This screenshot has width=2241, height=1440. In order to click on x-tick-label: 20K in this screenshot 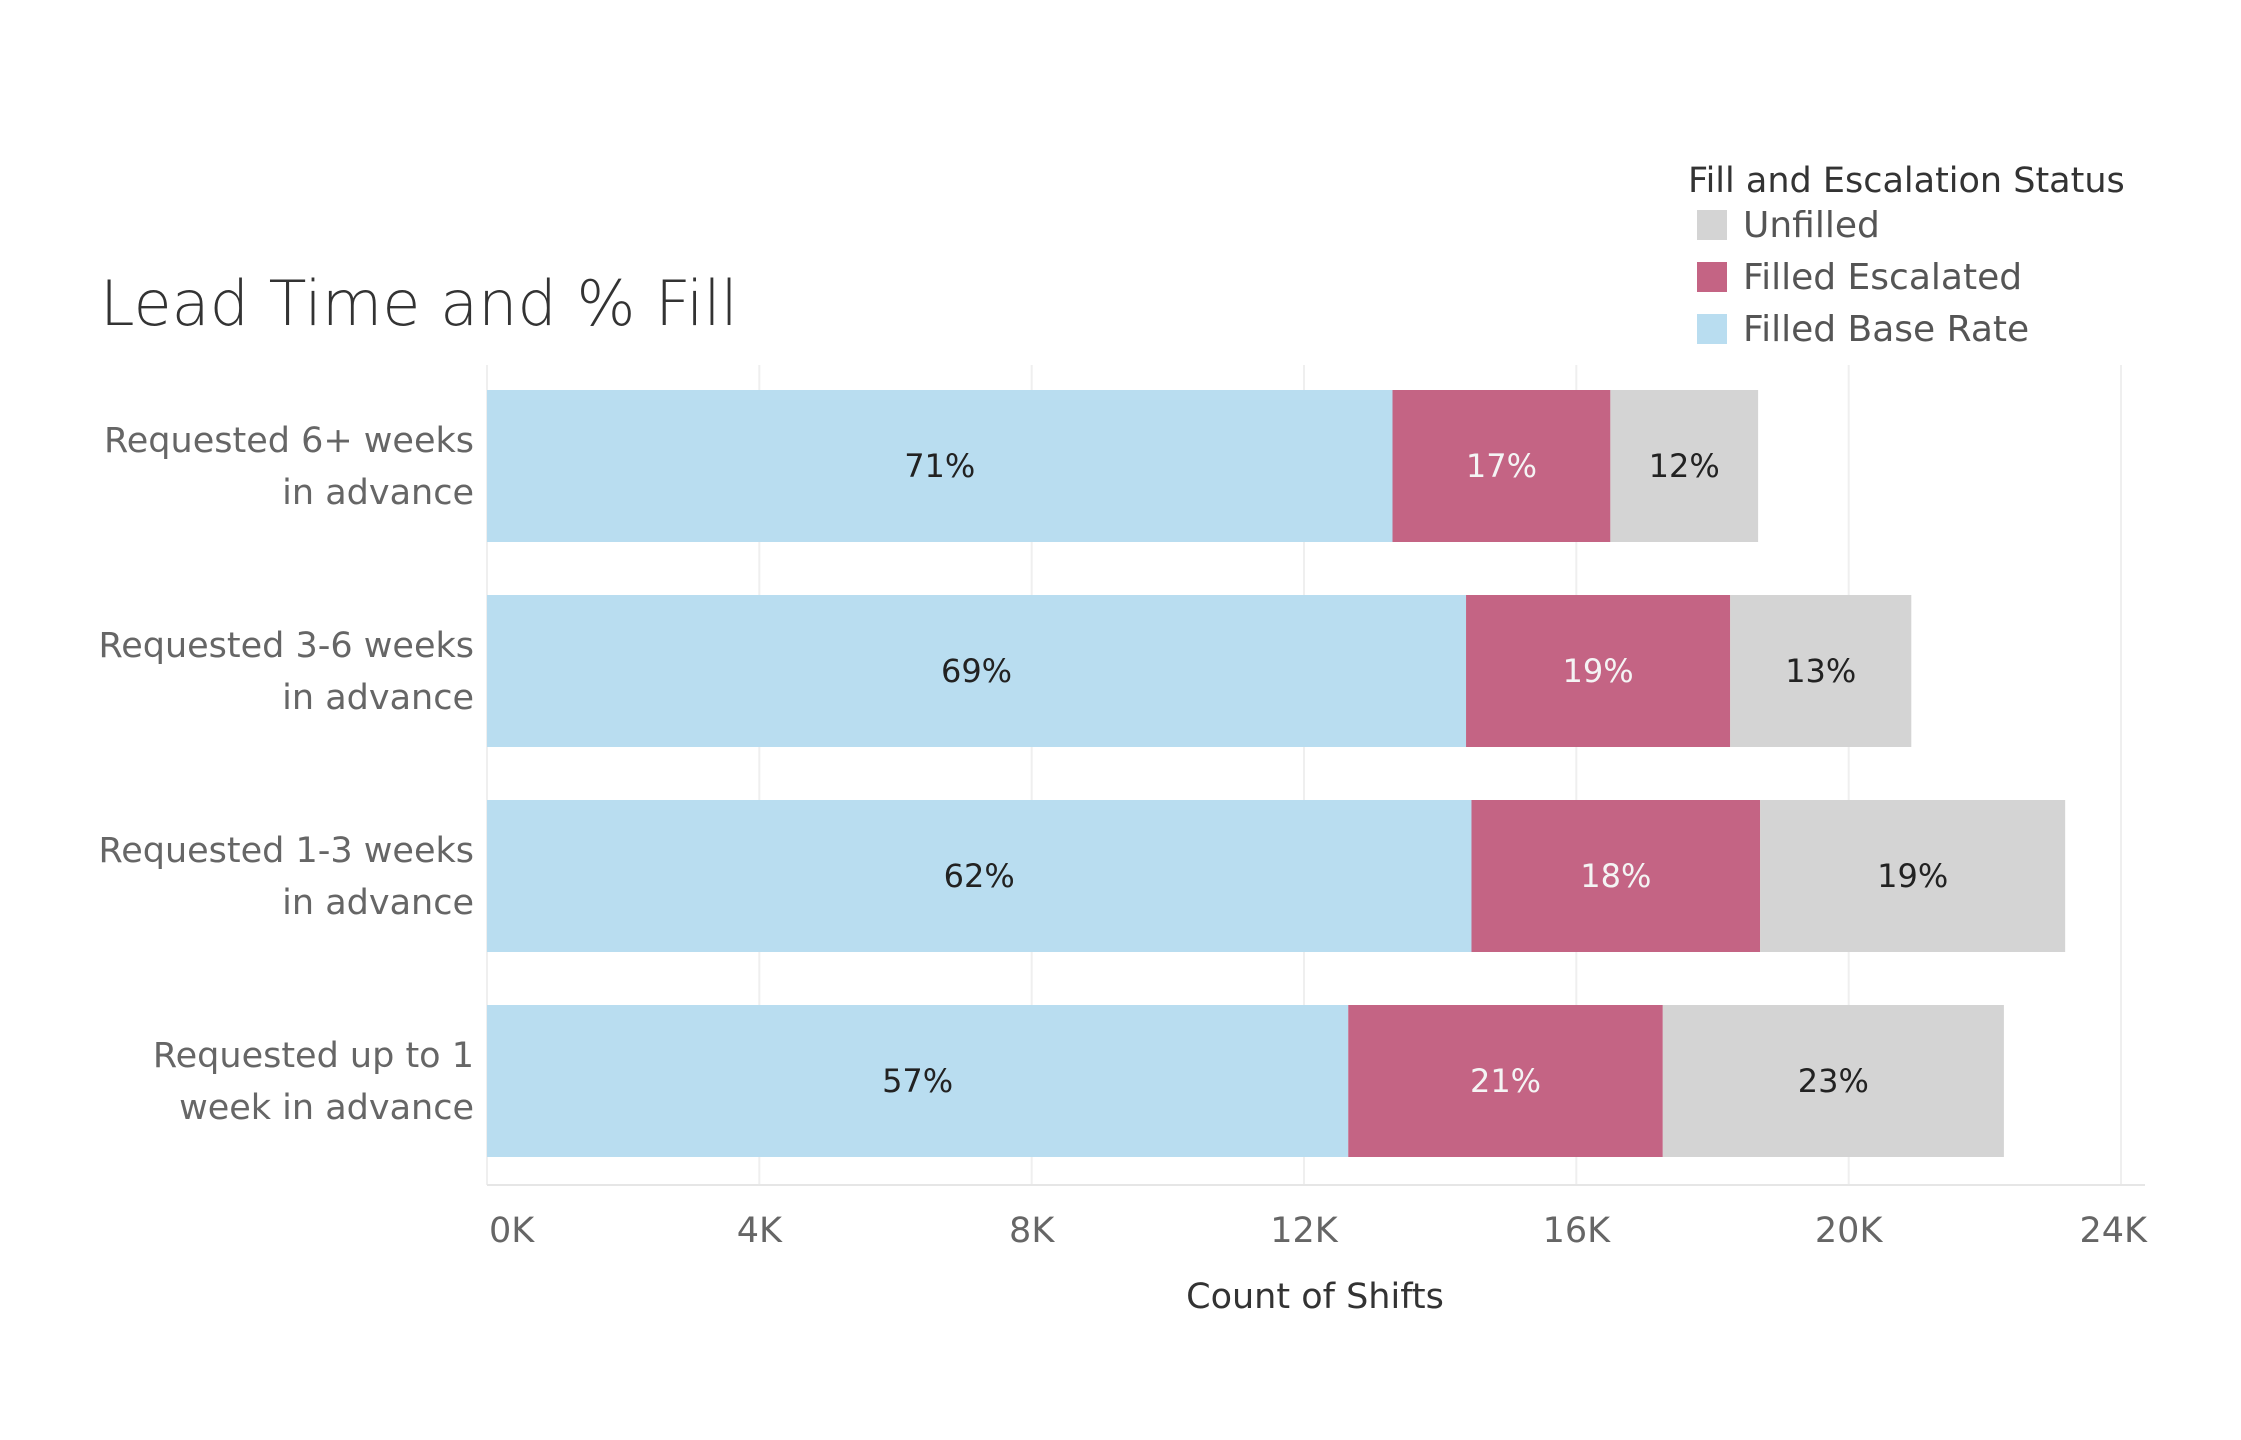, I will do `click(1849, 1231)`.